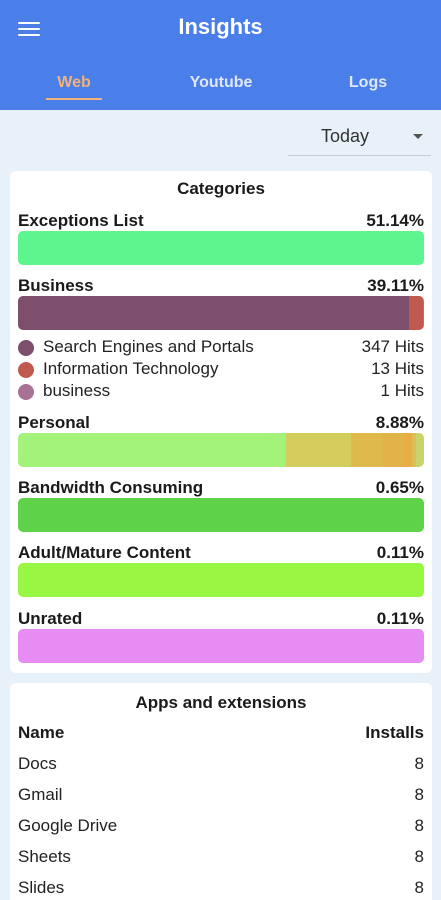 Image resolution: width=441 pixels, height=900 pixels. I want to click on category-name: Exceptions List, so click(81, 220).